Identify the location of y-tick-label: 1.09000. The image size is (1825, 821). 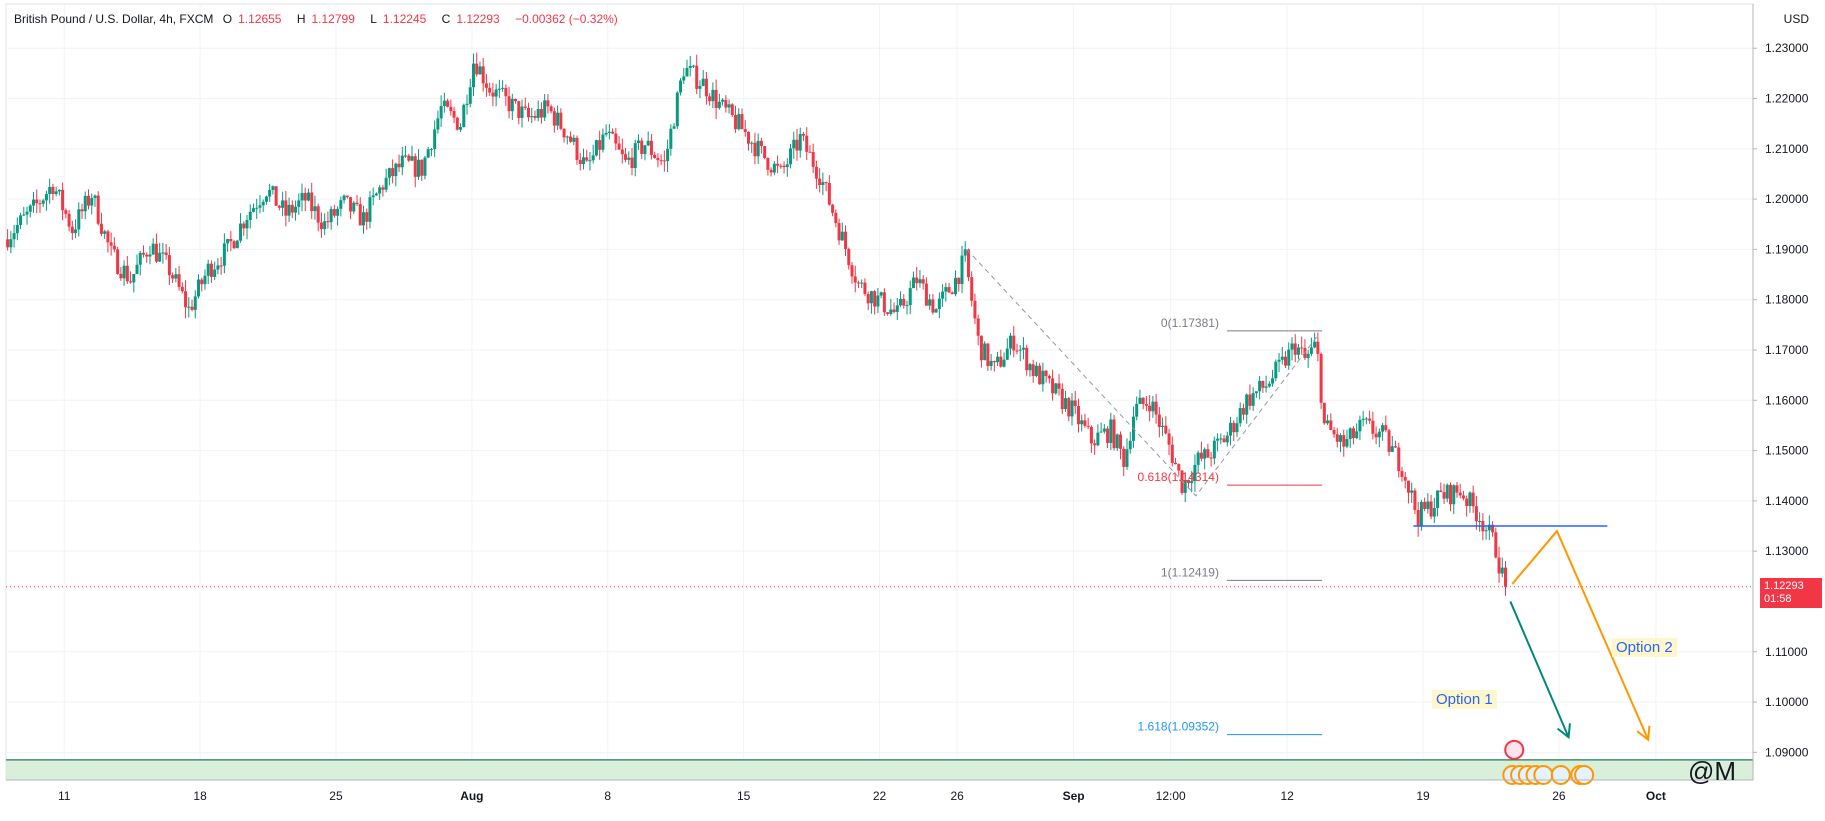
(1787, 752).